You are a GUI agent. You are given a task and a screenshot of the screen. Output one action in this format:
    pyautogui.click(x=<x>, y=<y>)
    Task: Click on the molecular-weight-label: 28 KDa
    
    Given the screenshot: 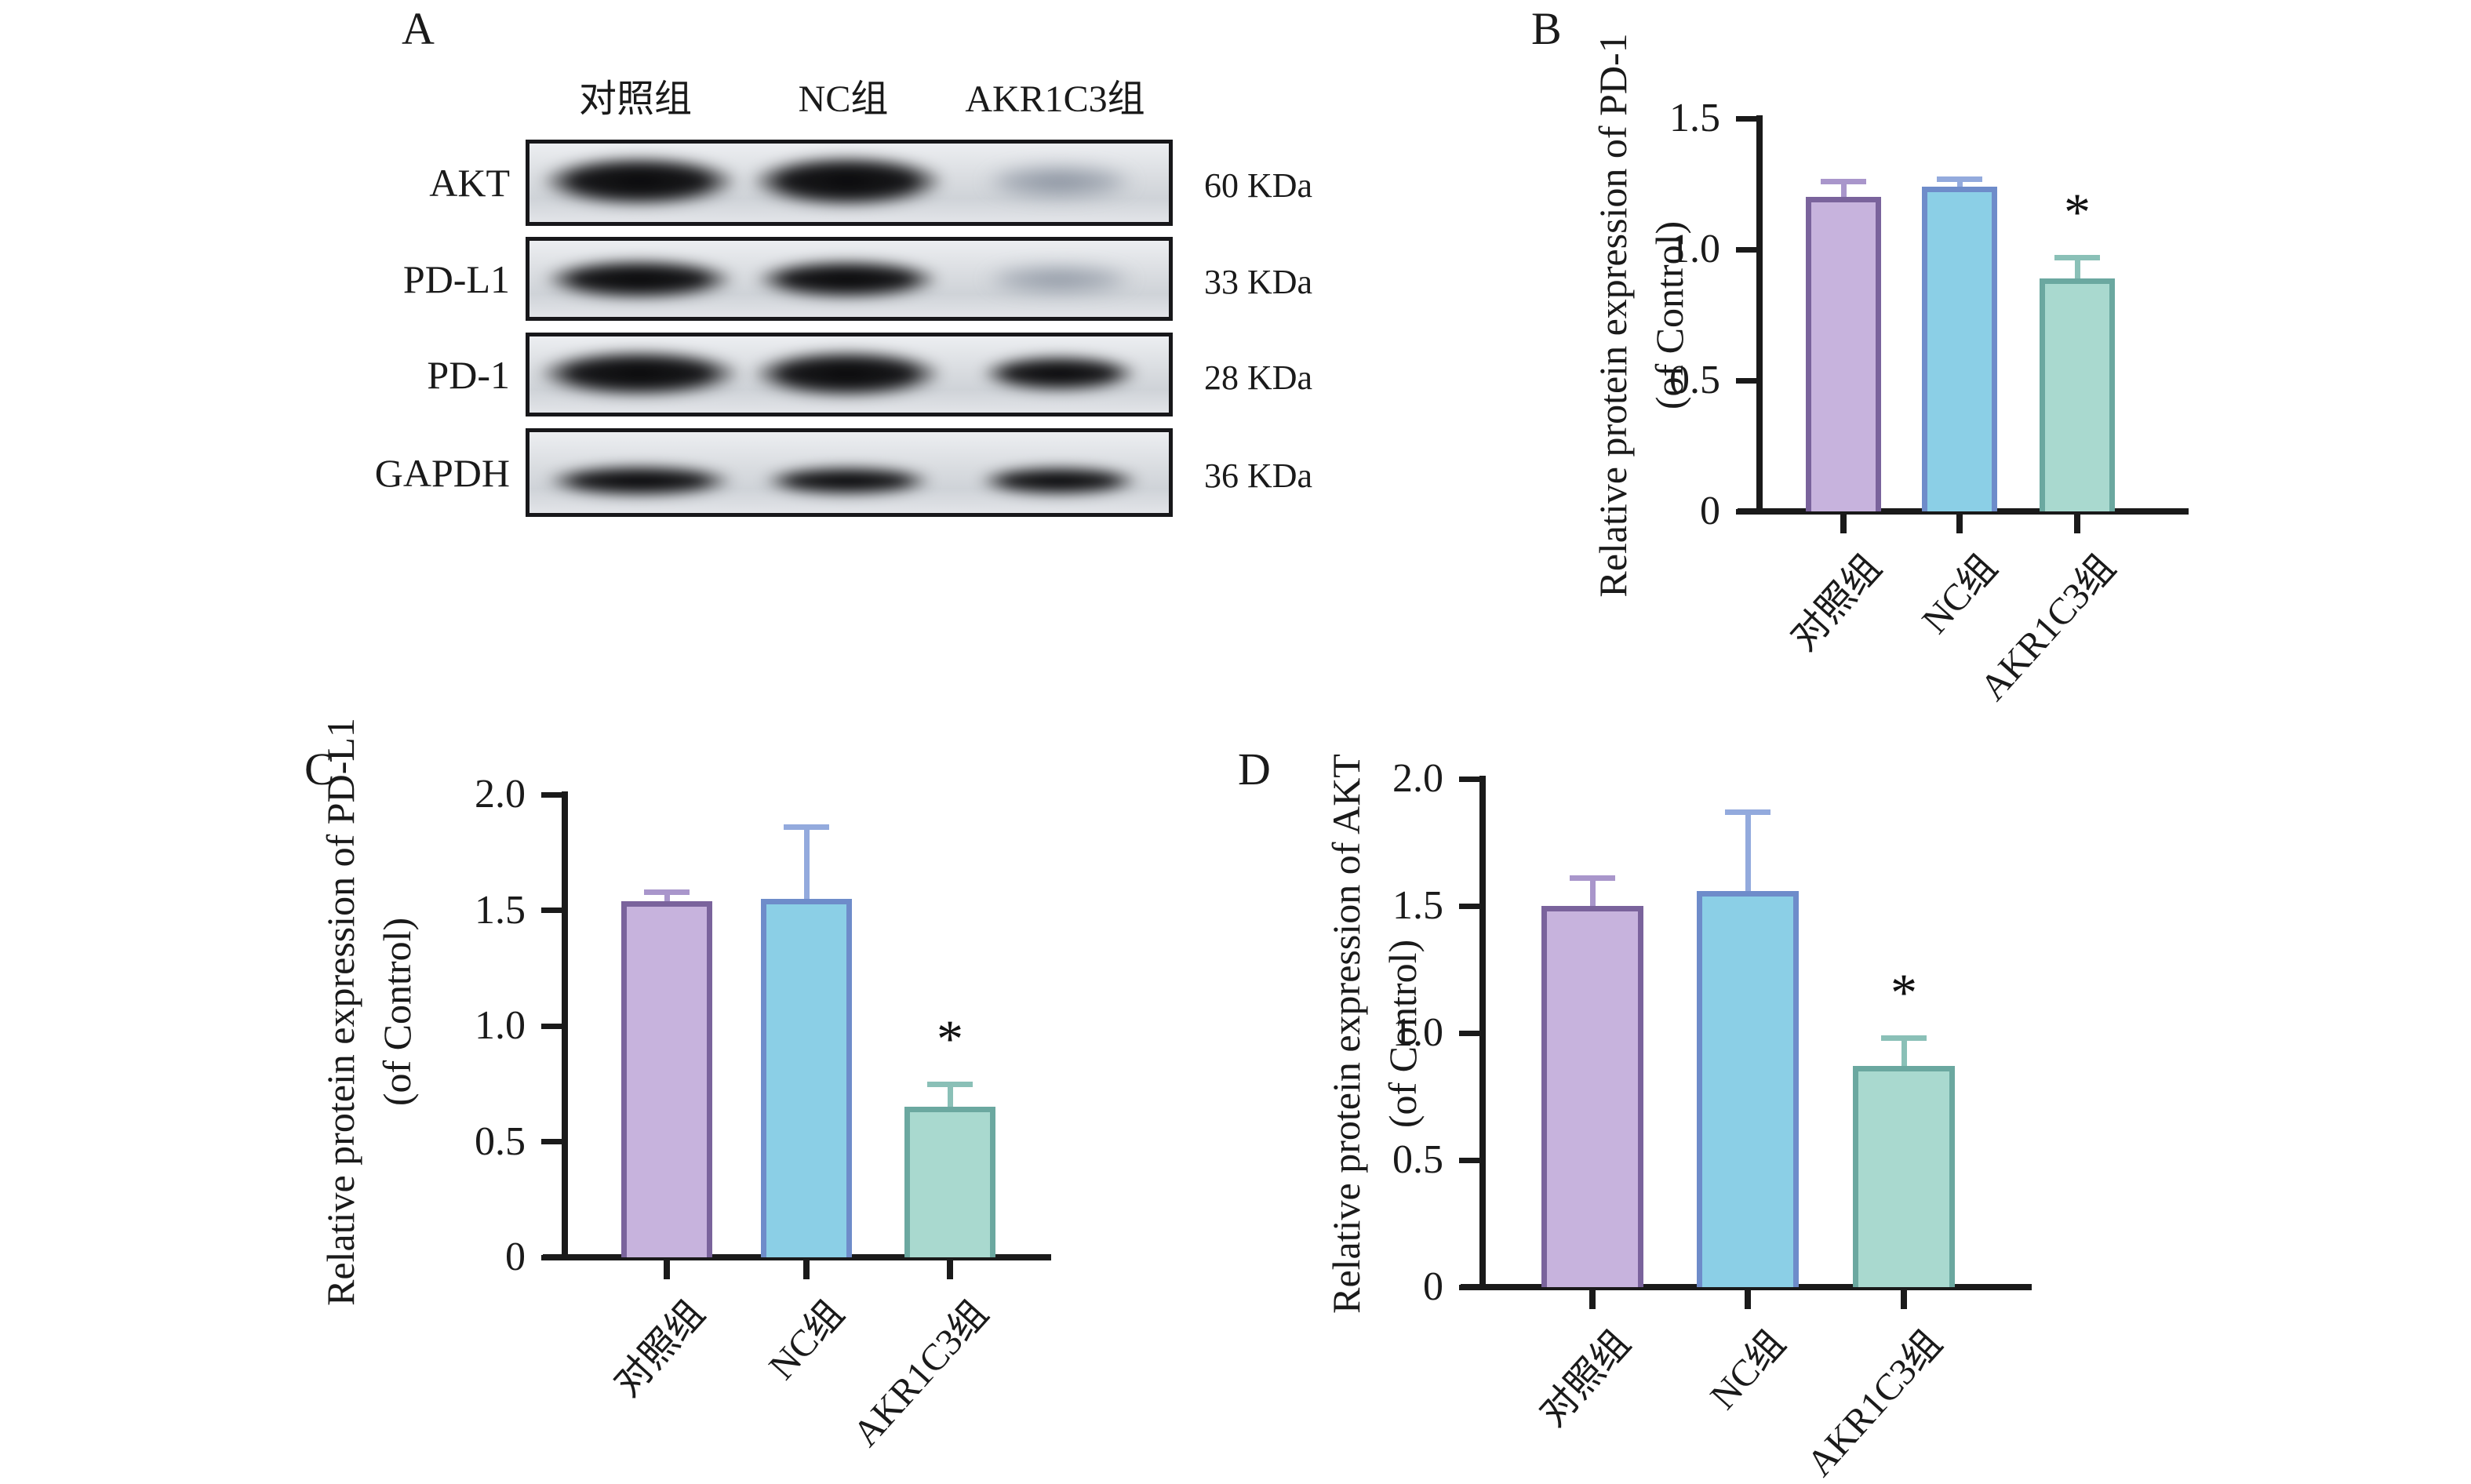 What is the action you would take?
    pyautogui.click(x=1259, y=377)
    